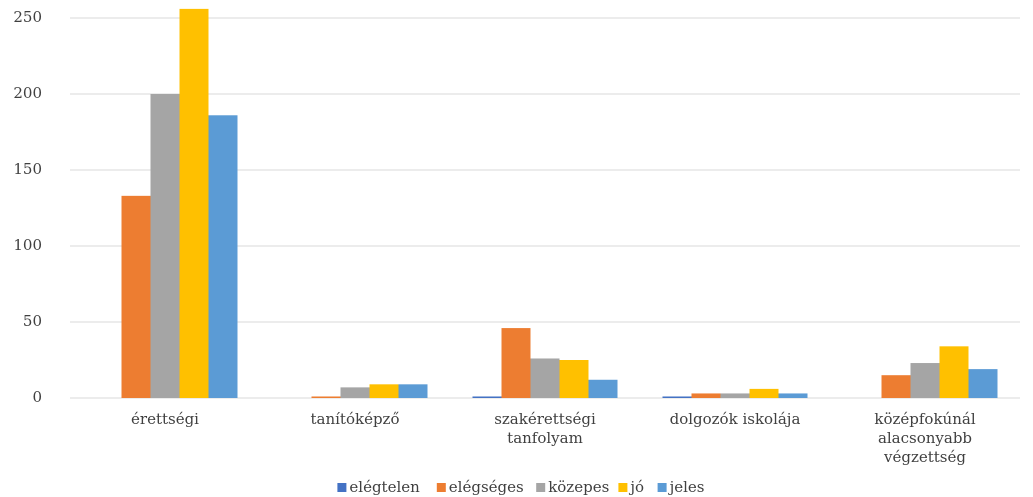  What do you see at coordinates (686, 487) in the screenshot?
I see `legend-label: jeles` at bounding box center [686, 487].